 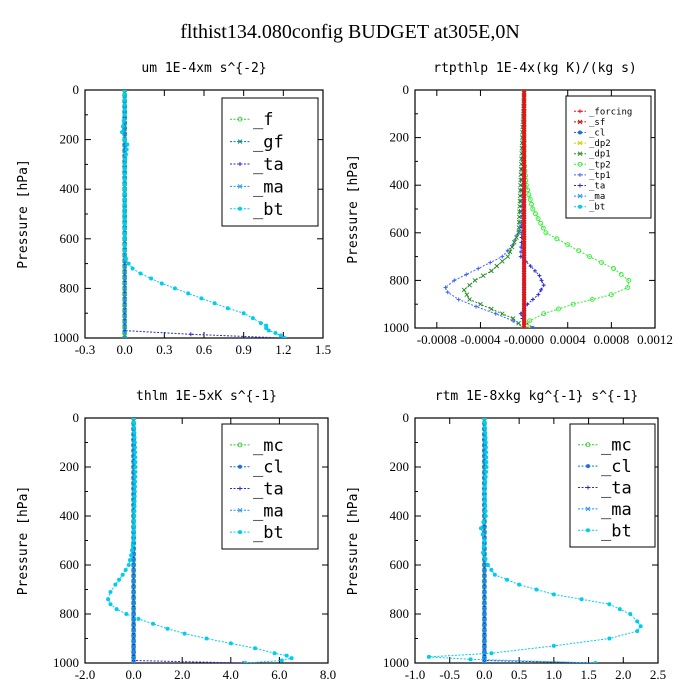 I want to click on legend: _forcing_sf_cl_dp2_dp1_tp2_tp1_ta_ma_bt, so click(x=608, y=157).